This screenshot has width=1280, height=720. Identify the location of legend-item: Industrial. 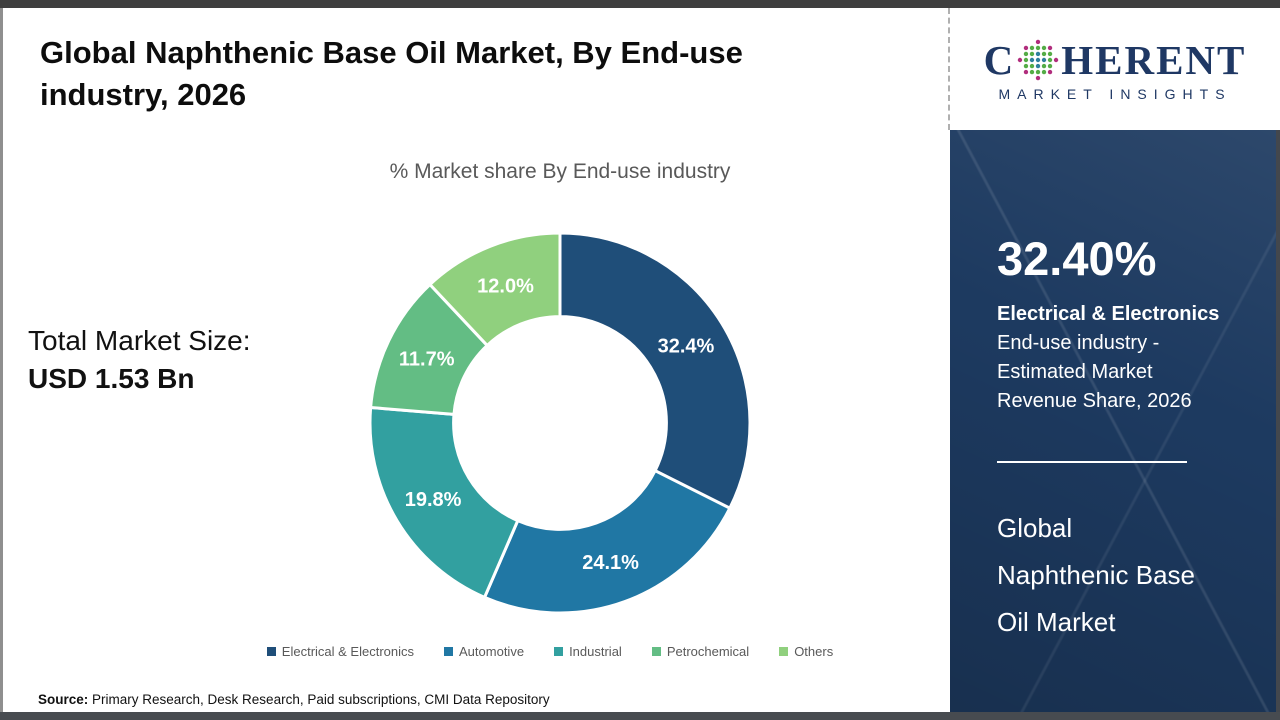
(588, 651).